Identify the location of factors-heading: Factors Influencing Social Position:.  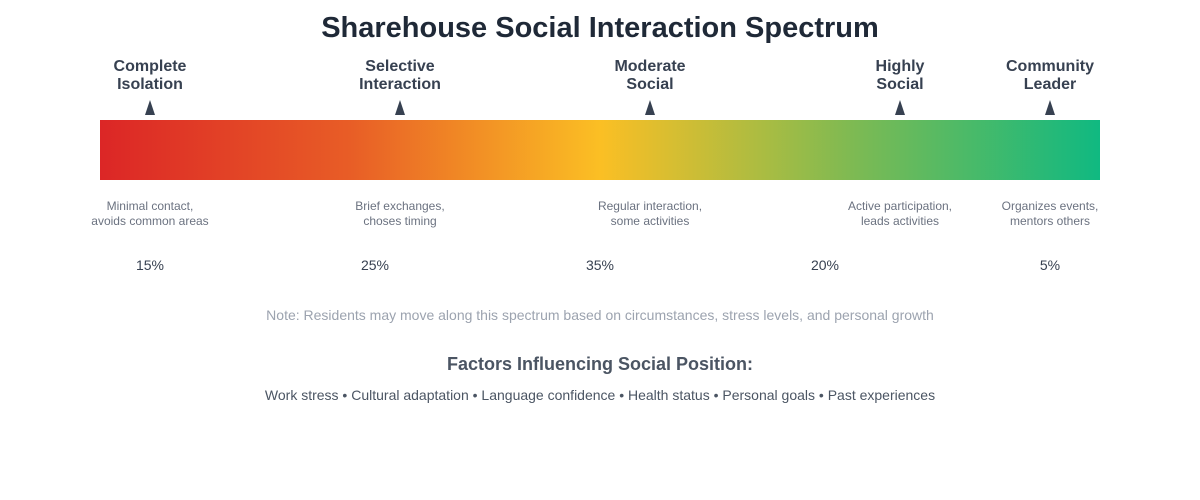
(600, 364).